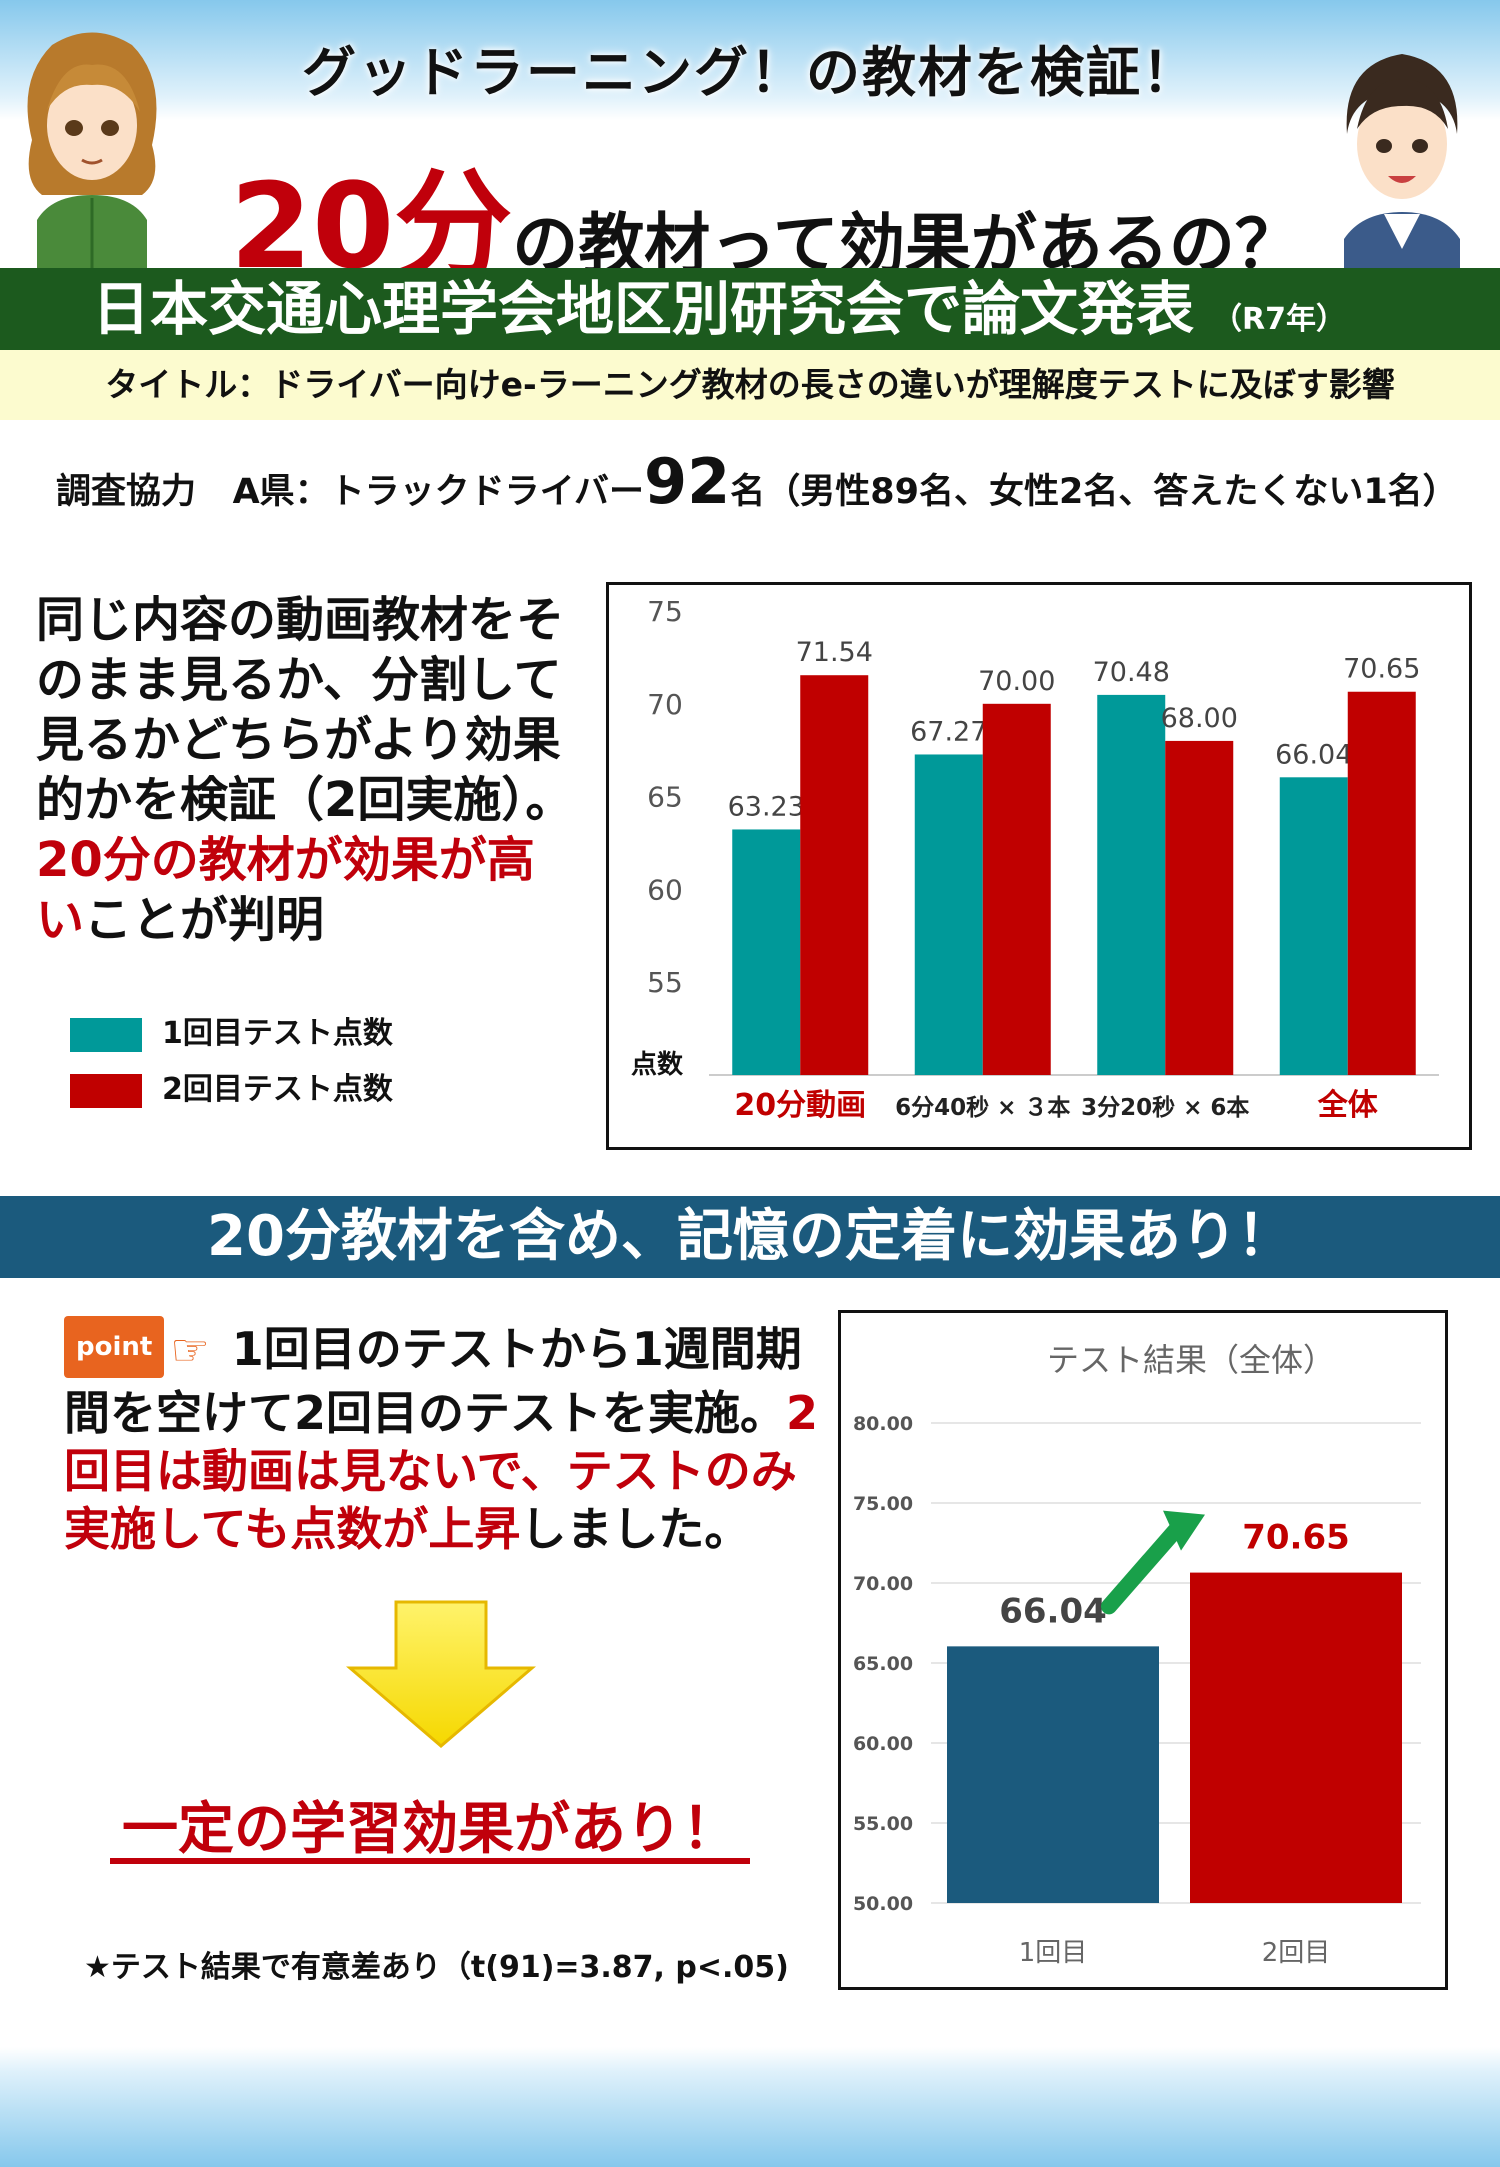 The width and height of the screenshot is (1500, 2167). I want to click on legend-swatch-red, so click(106, 1091).